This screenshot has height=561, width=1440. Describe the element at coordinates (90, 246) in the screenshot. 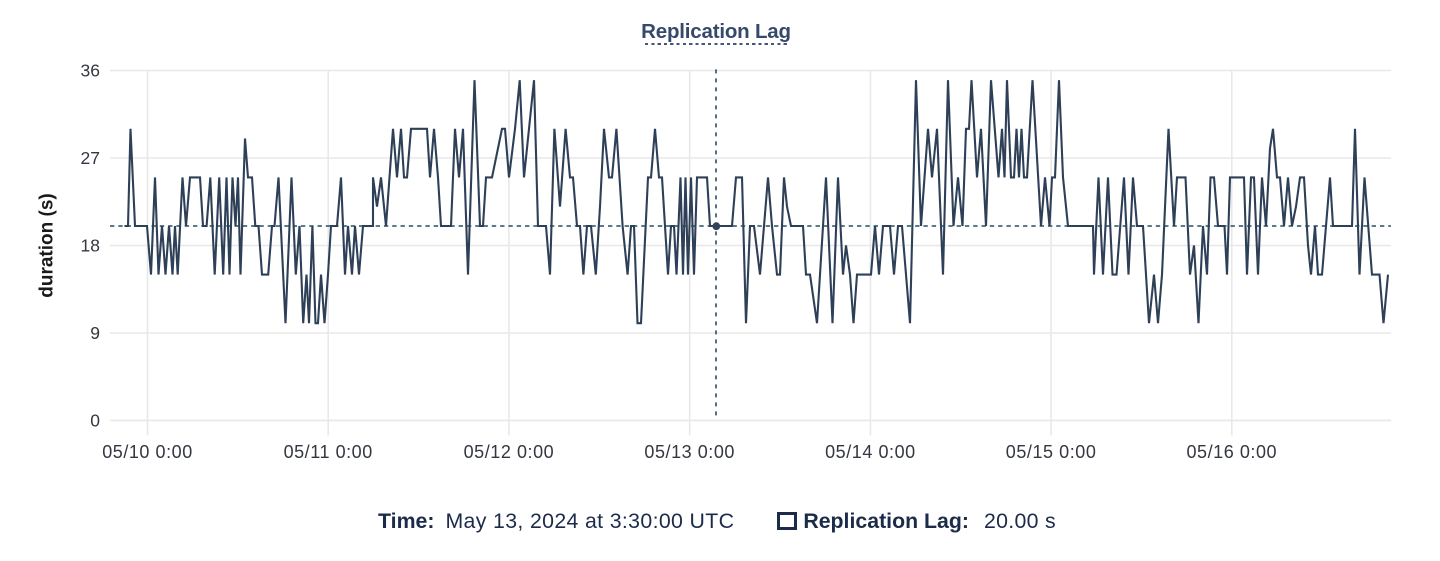

I see `svg-text: 18` at that location.